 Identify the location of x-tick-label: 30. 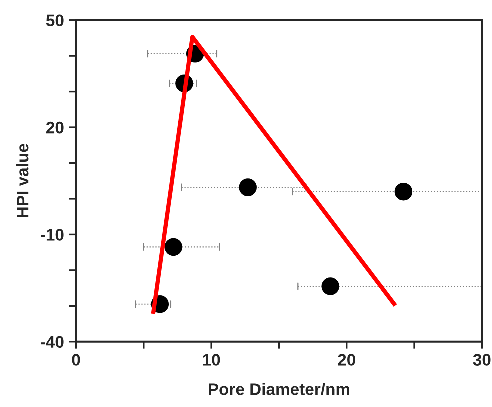
(482, 360).